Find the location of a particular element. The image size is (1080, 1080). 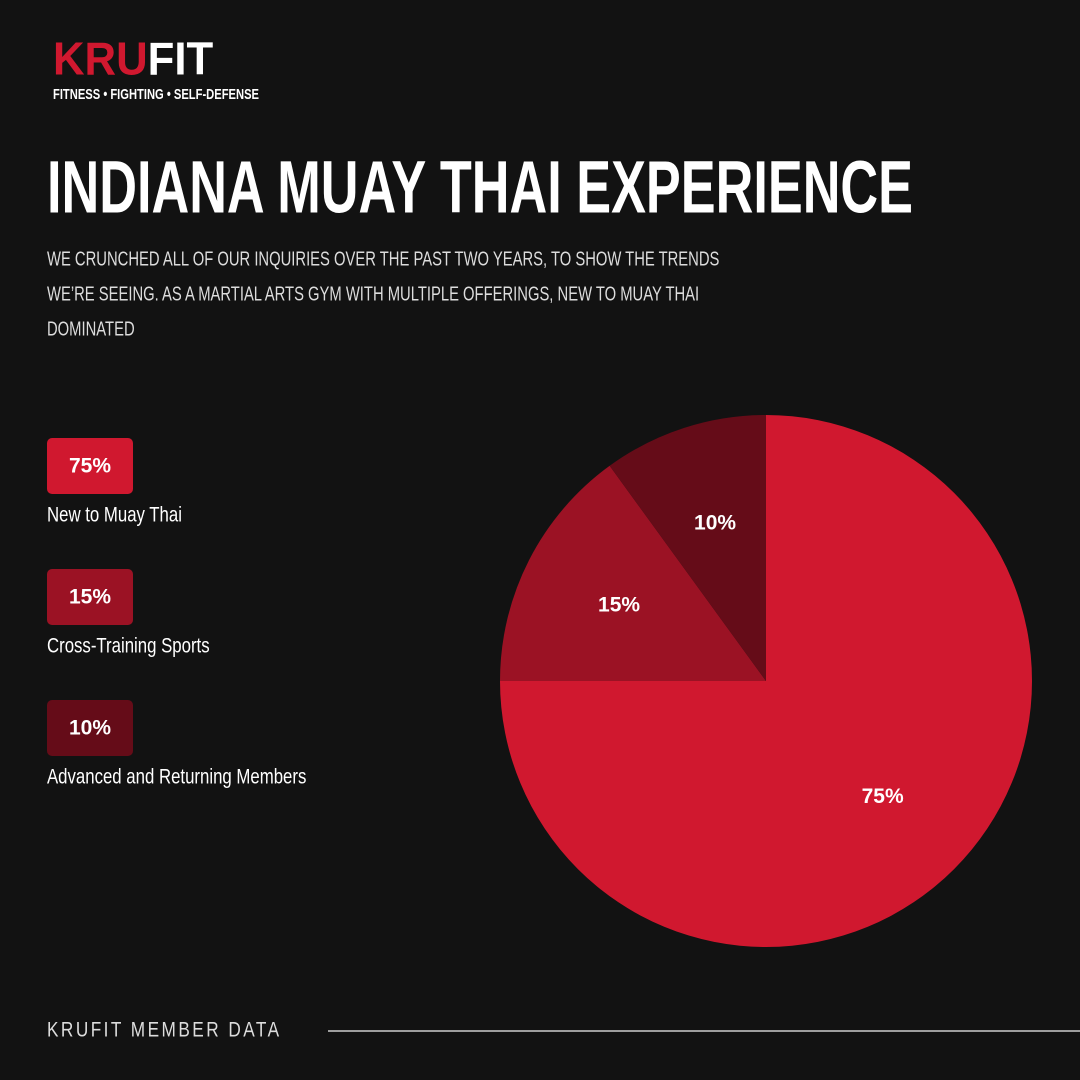

tagline: FITNESS • FIGHTING • SELF-DEFENSE is located at coordinates (156, 94).